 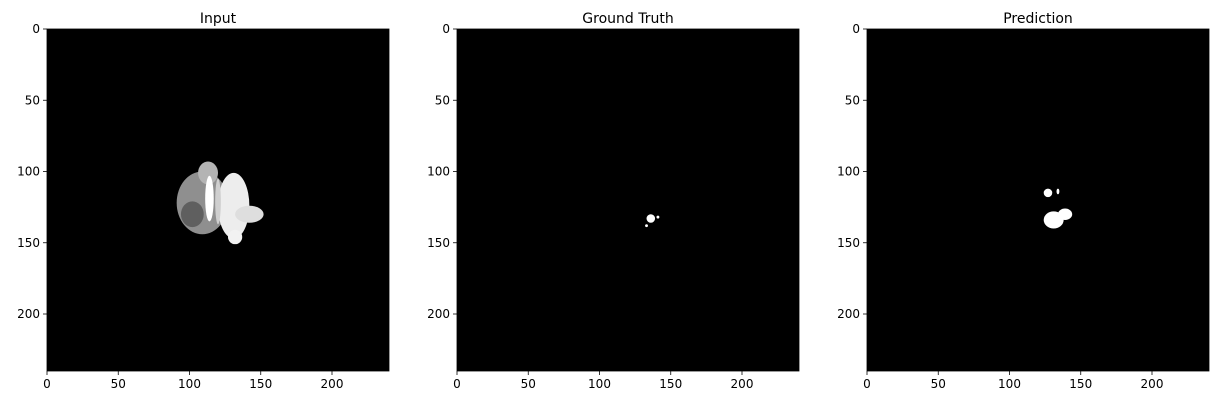 What do you see at coordinates (1038, 19) in the screenshot?
I see `panel-title: Prediction` at bounding box center [1038, 19].